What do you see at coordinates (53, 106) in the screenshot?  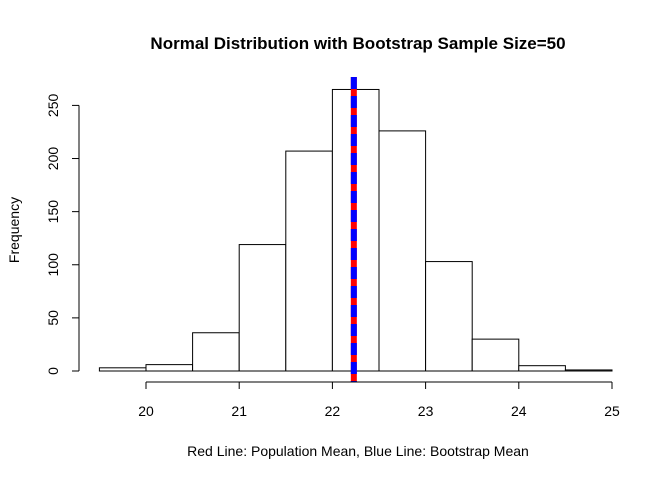 I see `y-tick-label-250: 250` at bounding box center [53, 106].